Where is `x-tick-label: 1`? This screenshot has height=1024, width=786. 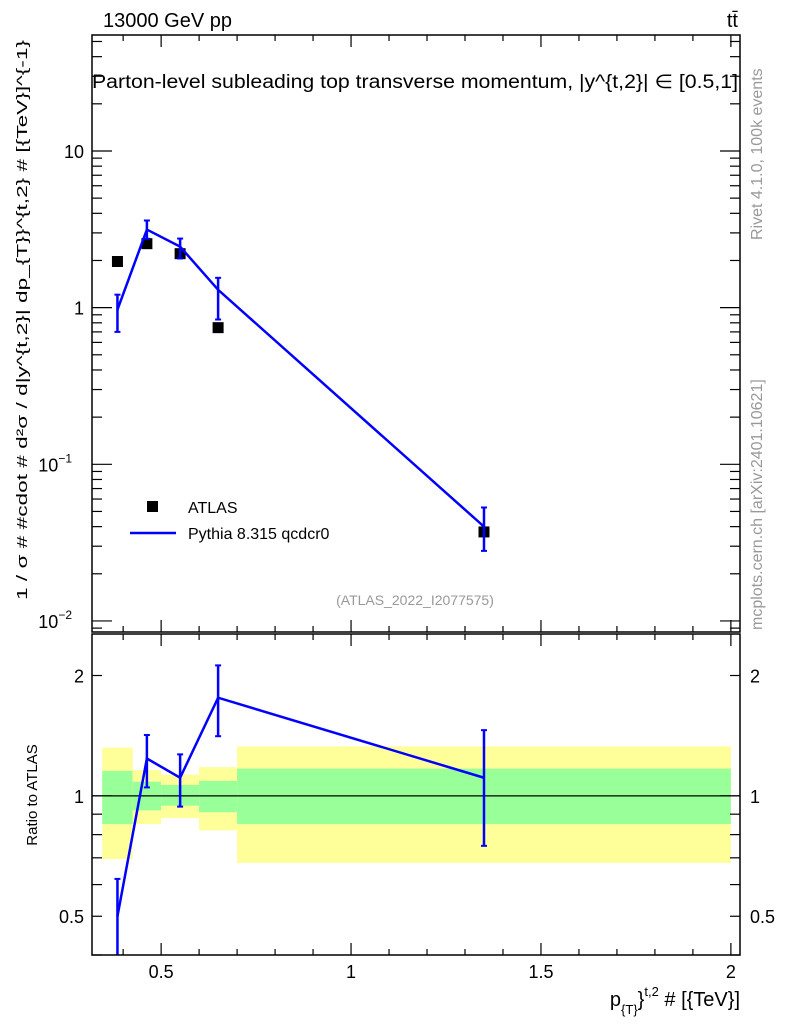 x-tick-label: 1 is located at coordinates (351, 972).